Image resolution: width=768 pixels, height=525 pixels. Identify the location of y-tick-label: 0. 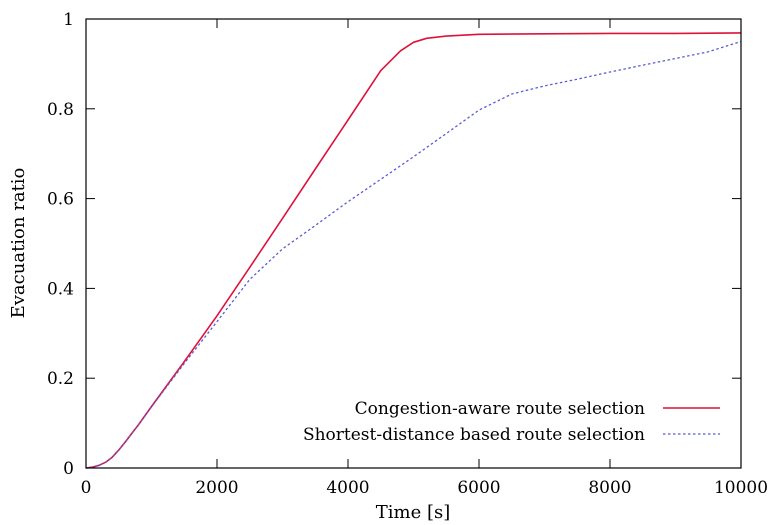
(68, 469).